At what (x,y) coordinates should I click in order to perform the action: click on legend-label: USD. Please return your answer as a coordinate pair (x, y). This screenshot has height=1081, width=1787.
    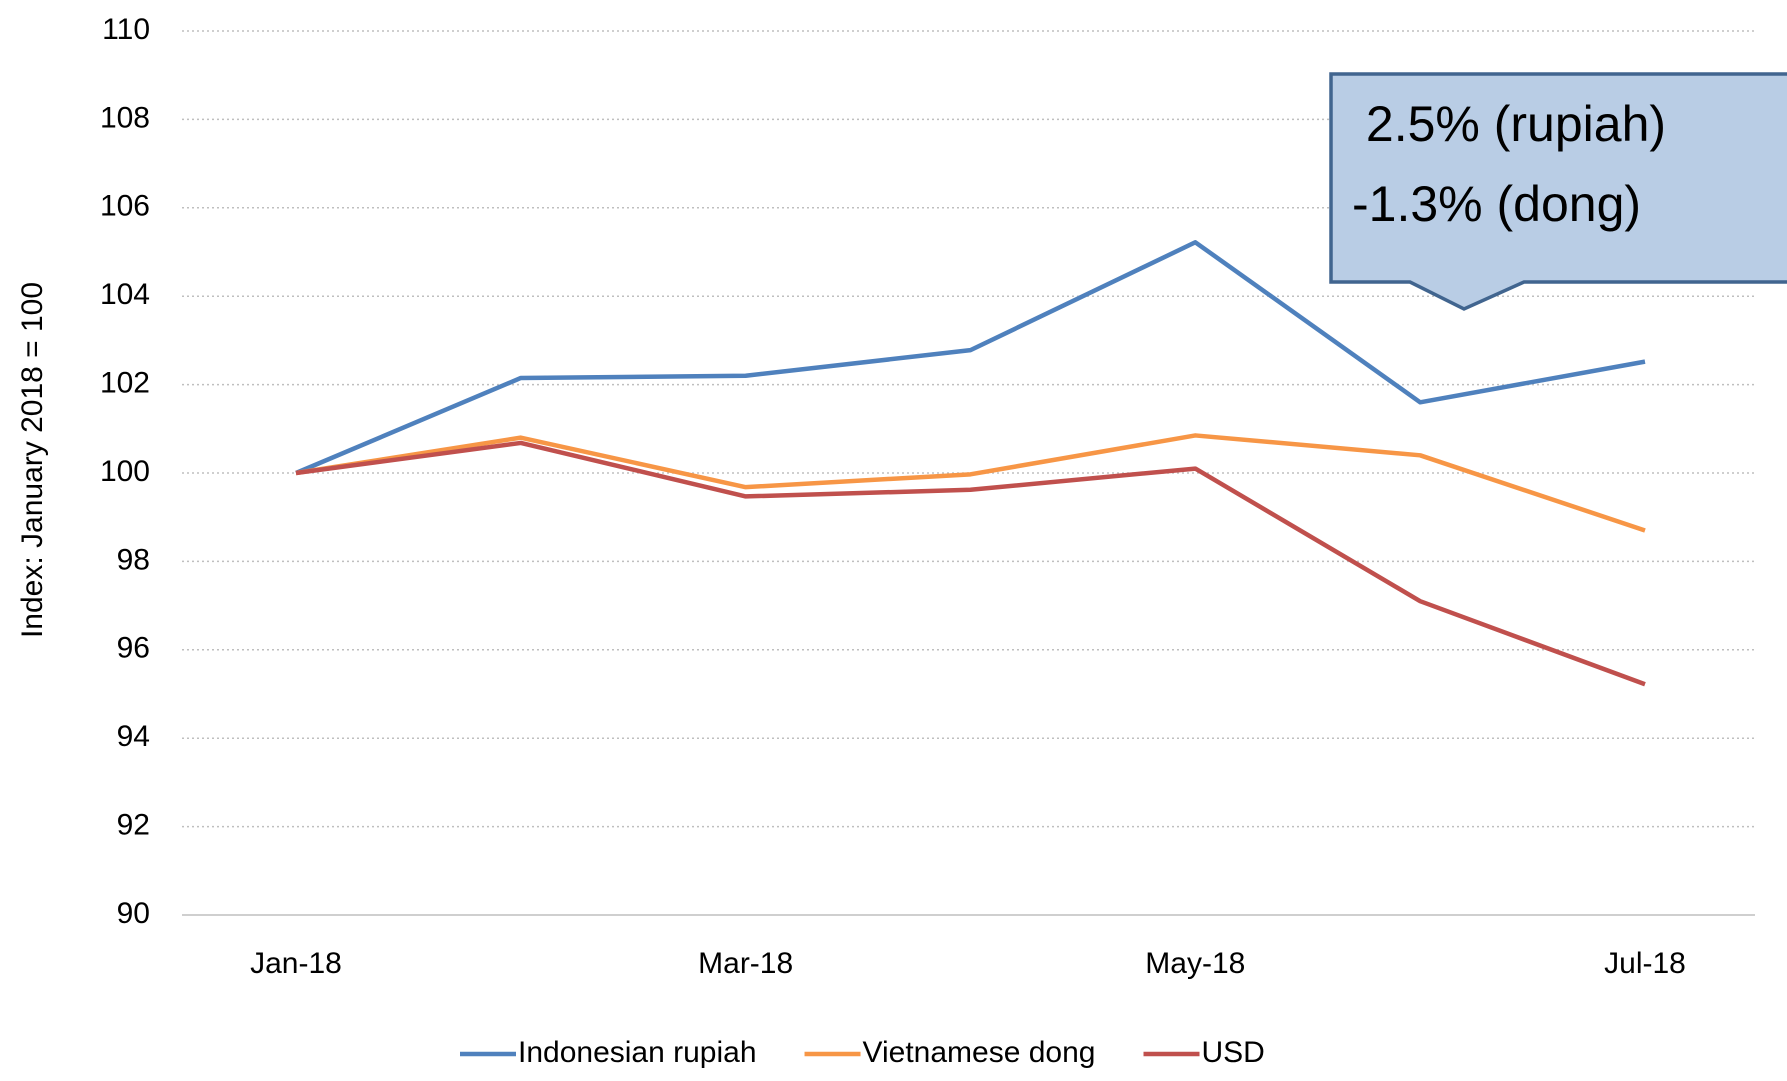
    Looking at the image, I should click on (1233, 1052).